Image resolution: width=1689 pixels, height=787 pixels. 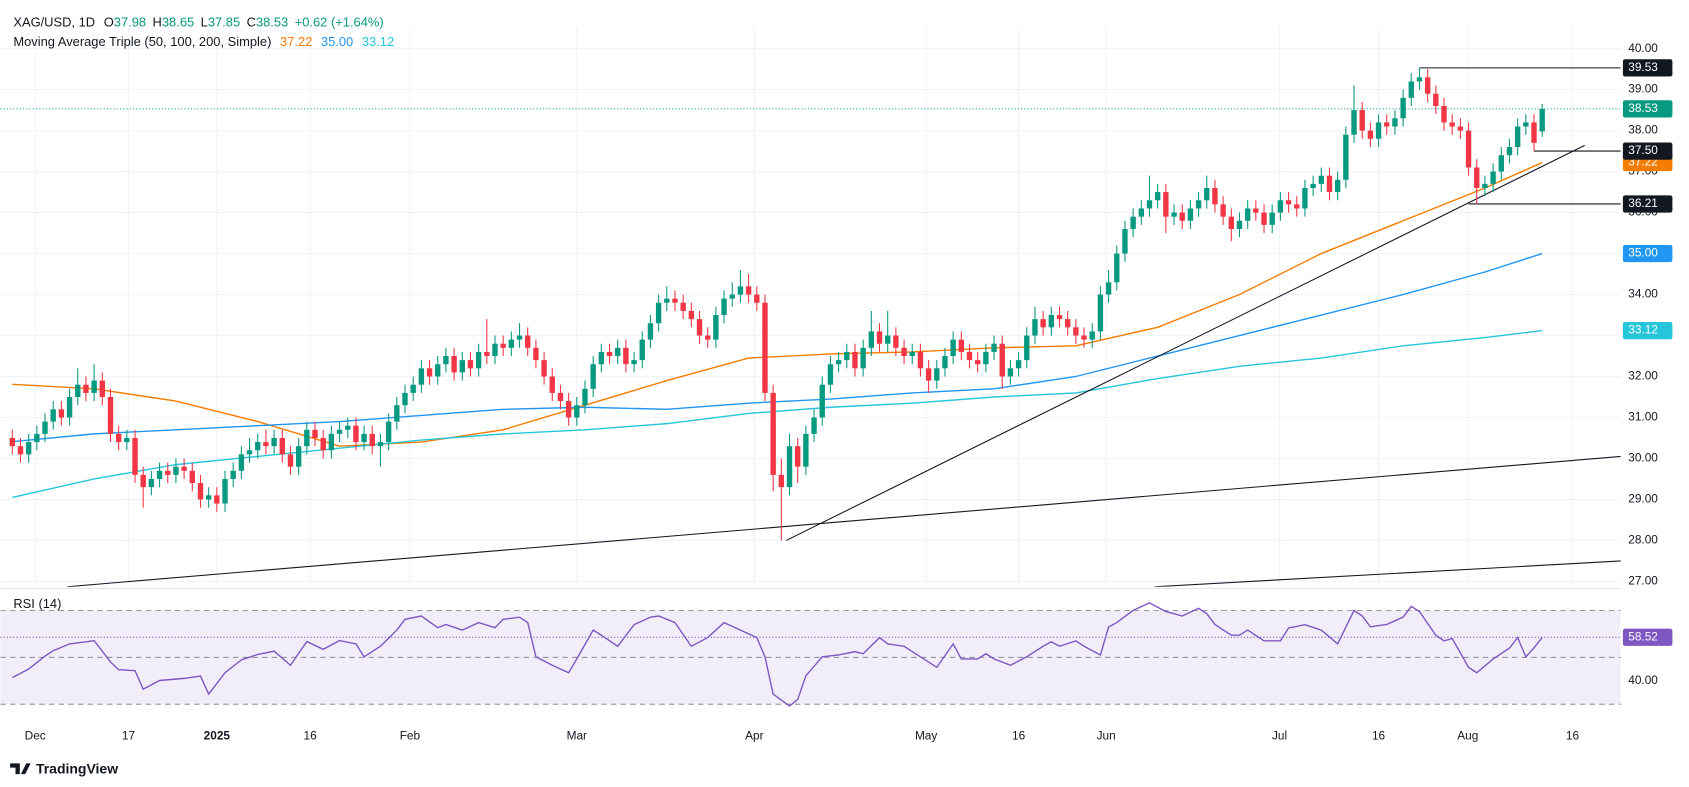 What do you see at coordinates (178, 22) in the screenshot?
I see `high-value: 38.65` at bounding box center [178, 22].